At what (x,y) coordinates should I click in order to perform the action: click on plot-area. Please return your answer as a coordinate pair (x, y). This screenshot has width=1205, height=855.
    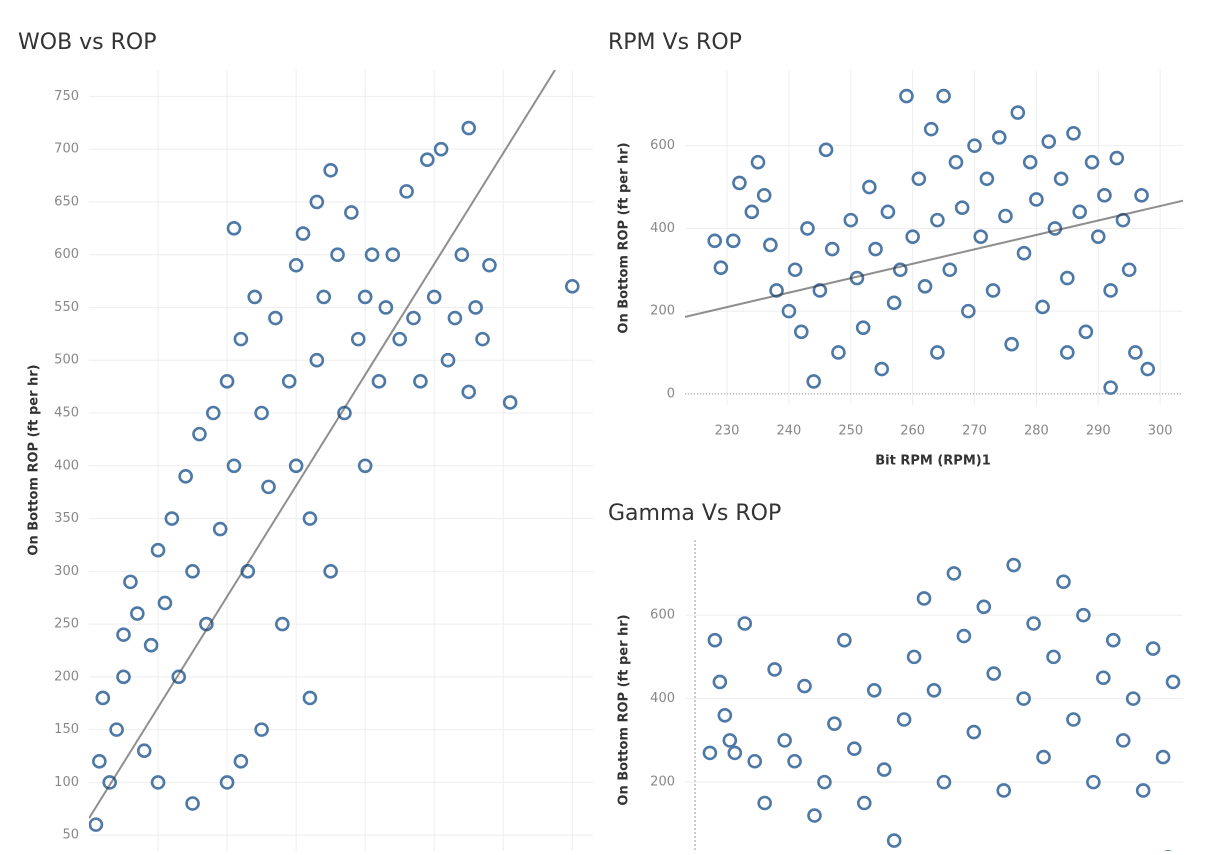
    Looking at the image, I should click on (934, 704).